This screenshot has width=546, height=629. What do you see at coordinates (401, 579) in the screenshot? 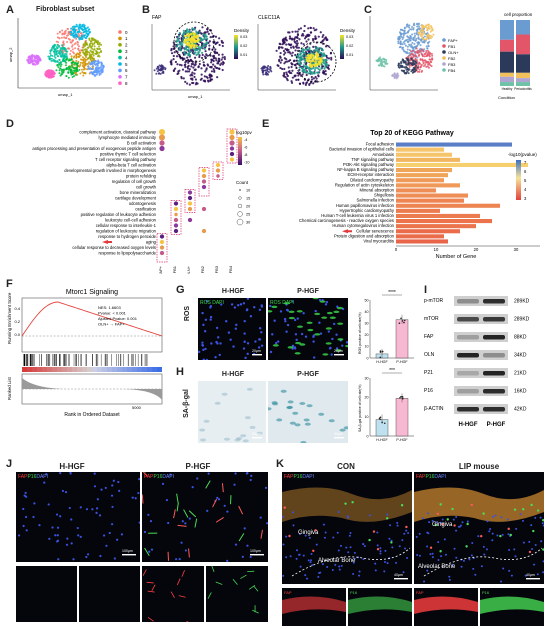
I see `scale-bar` at bounding box center [401, 579].